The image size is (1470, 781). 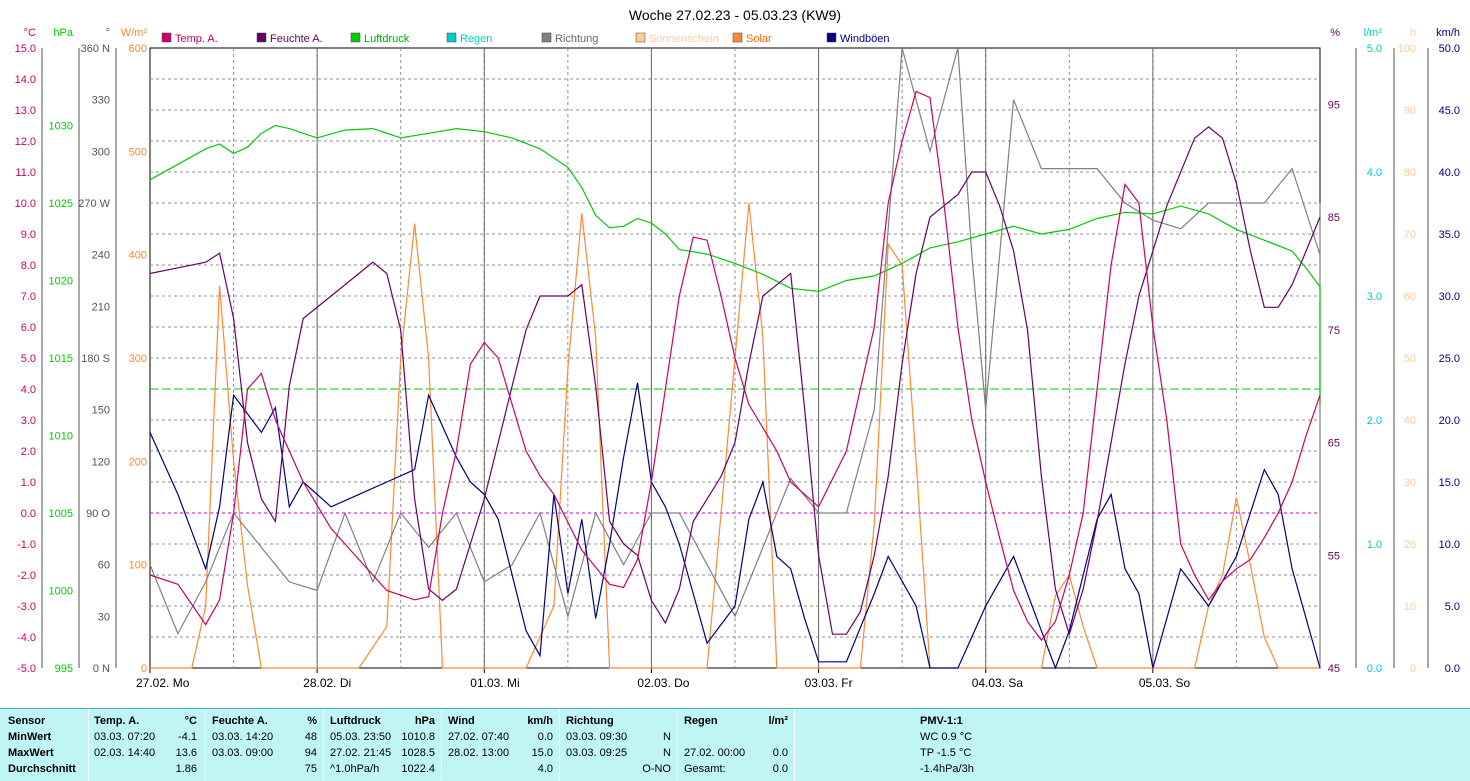 What do you see at coordinates (1410, 607) in the screenshot?
I see `y-tick-label-sunshine: 10` at bounding box center [1410, 607].